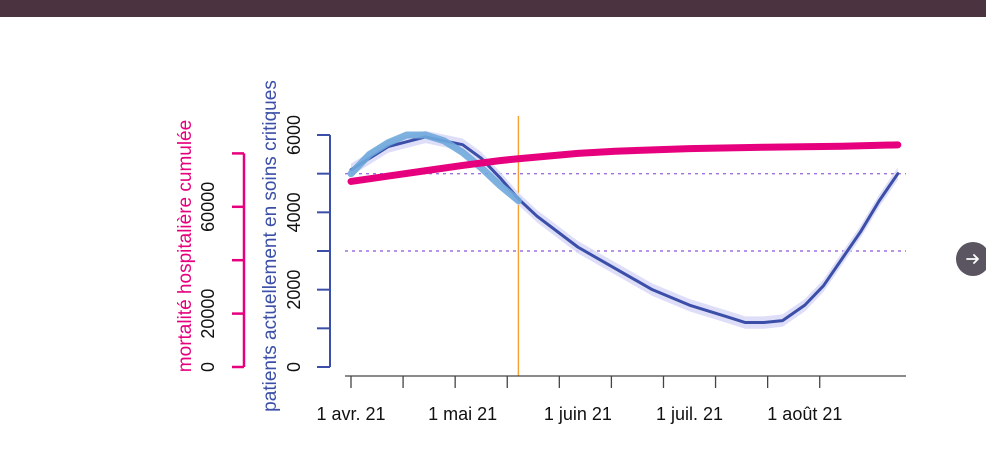 This screenshot has height=460, width=986. I want to click on x-tick-label: 1 juil. 21, so click(689, 414).